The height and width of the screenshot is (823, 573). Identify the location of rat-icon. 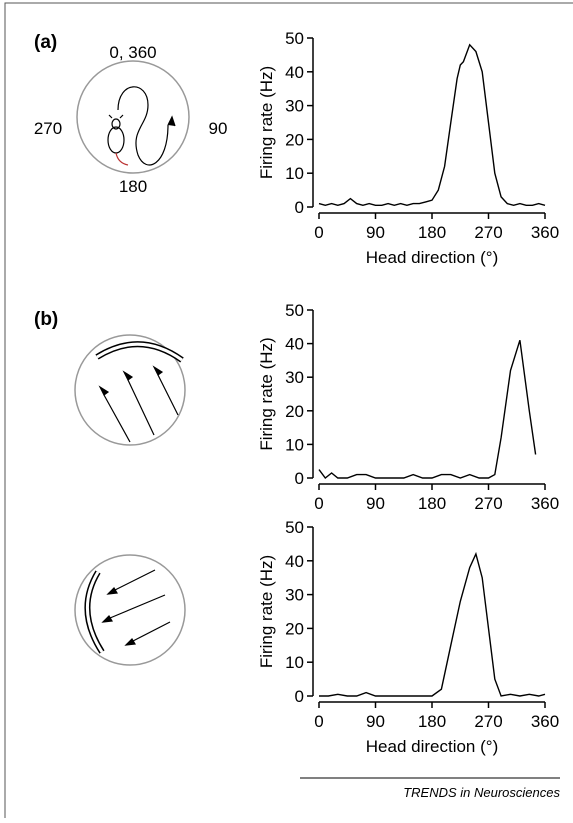
(141, 126).